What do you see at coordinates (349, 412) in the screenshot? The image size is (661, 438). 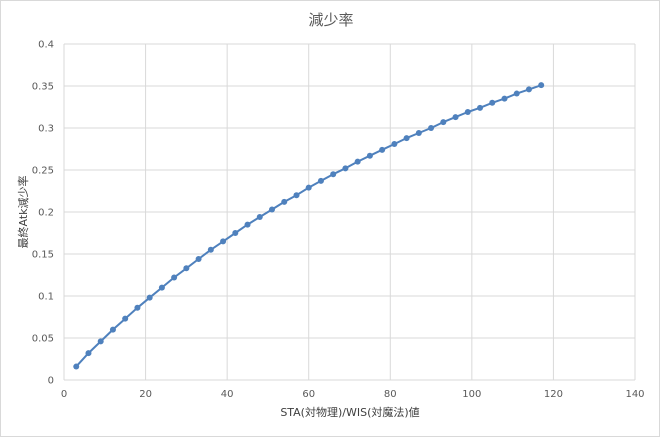 I see `x-axis-title: STA(対物理)/WIS(対魔法)値` at bounding box center [349, 412].